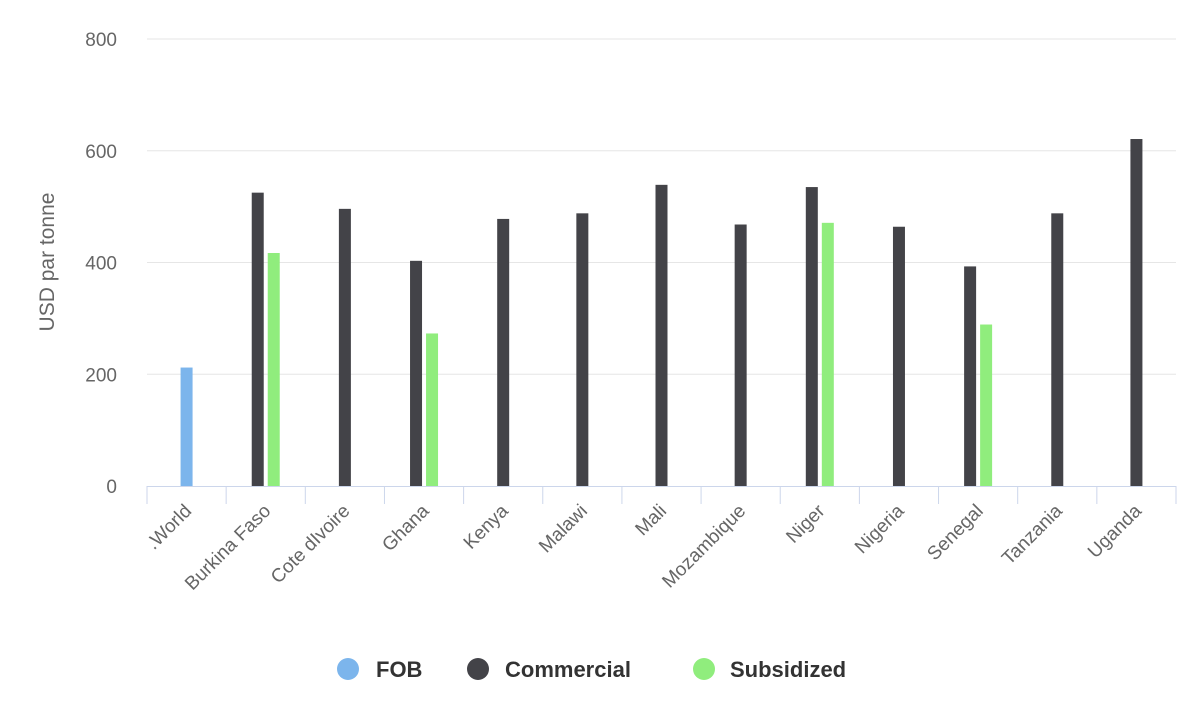  I want to click on bar-commercial-niger, so click(811, 336).